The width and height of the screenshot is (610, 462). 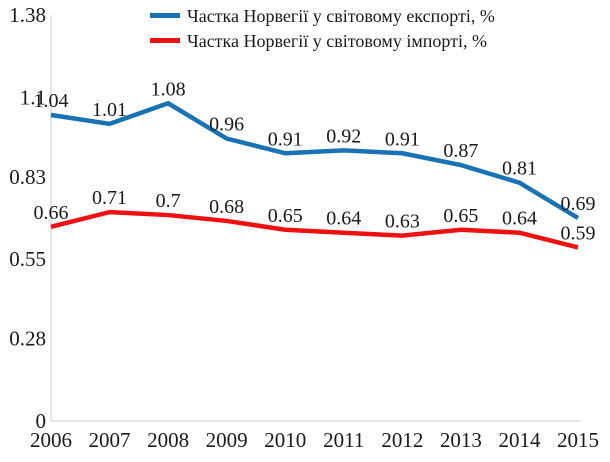 What do you see at coordinates (227, 440) in the screenshot?
I see `x-tick-label: 2009` at bounding box center [227, 440].